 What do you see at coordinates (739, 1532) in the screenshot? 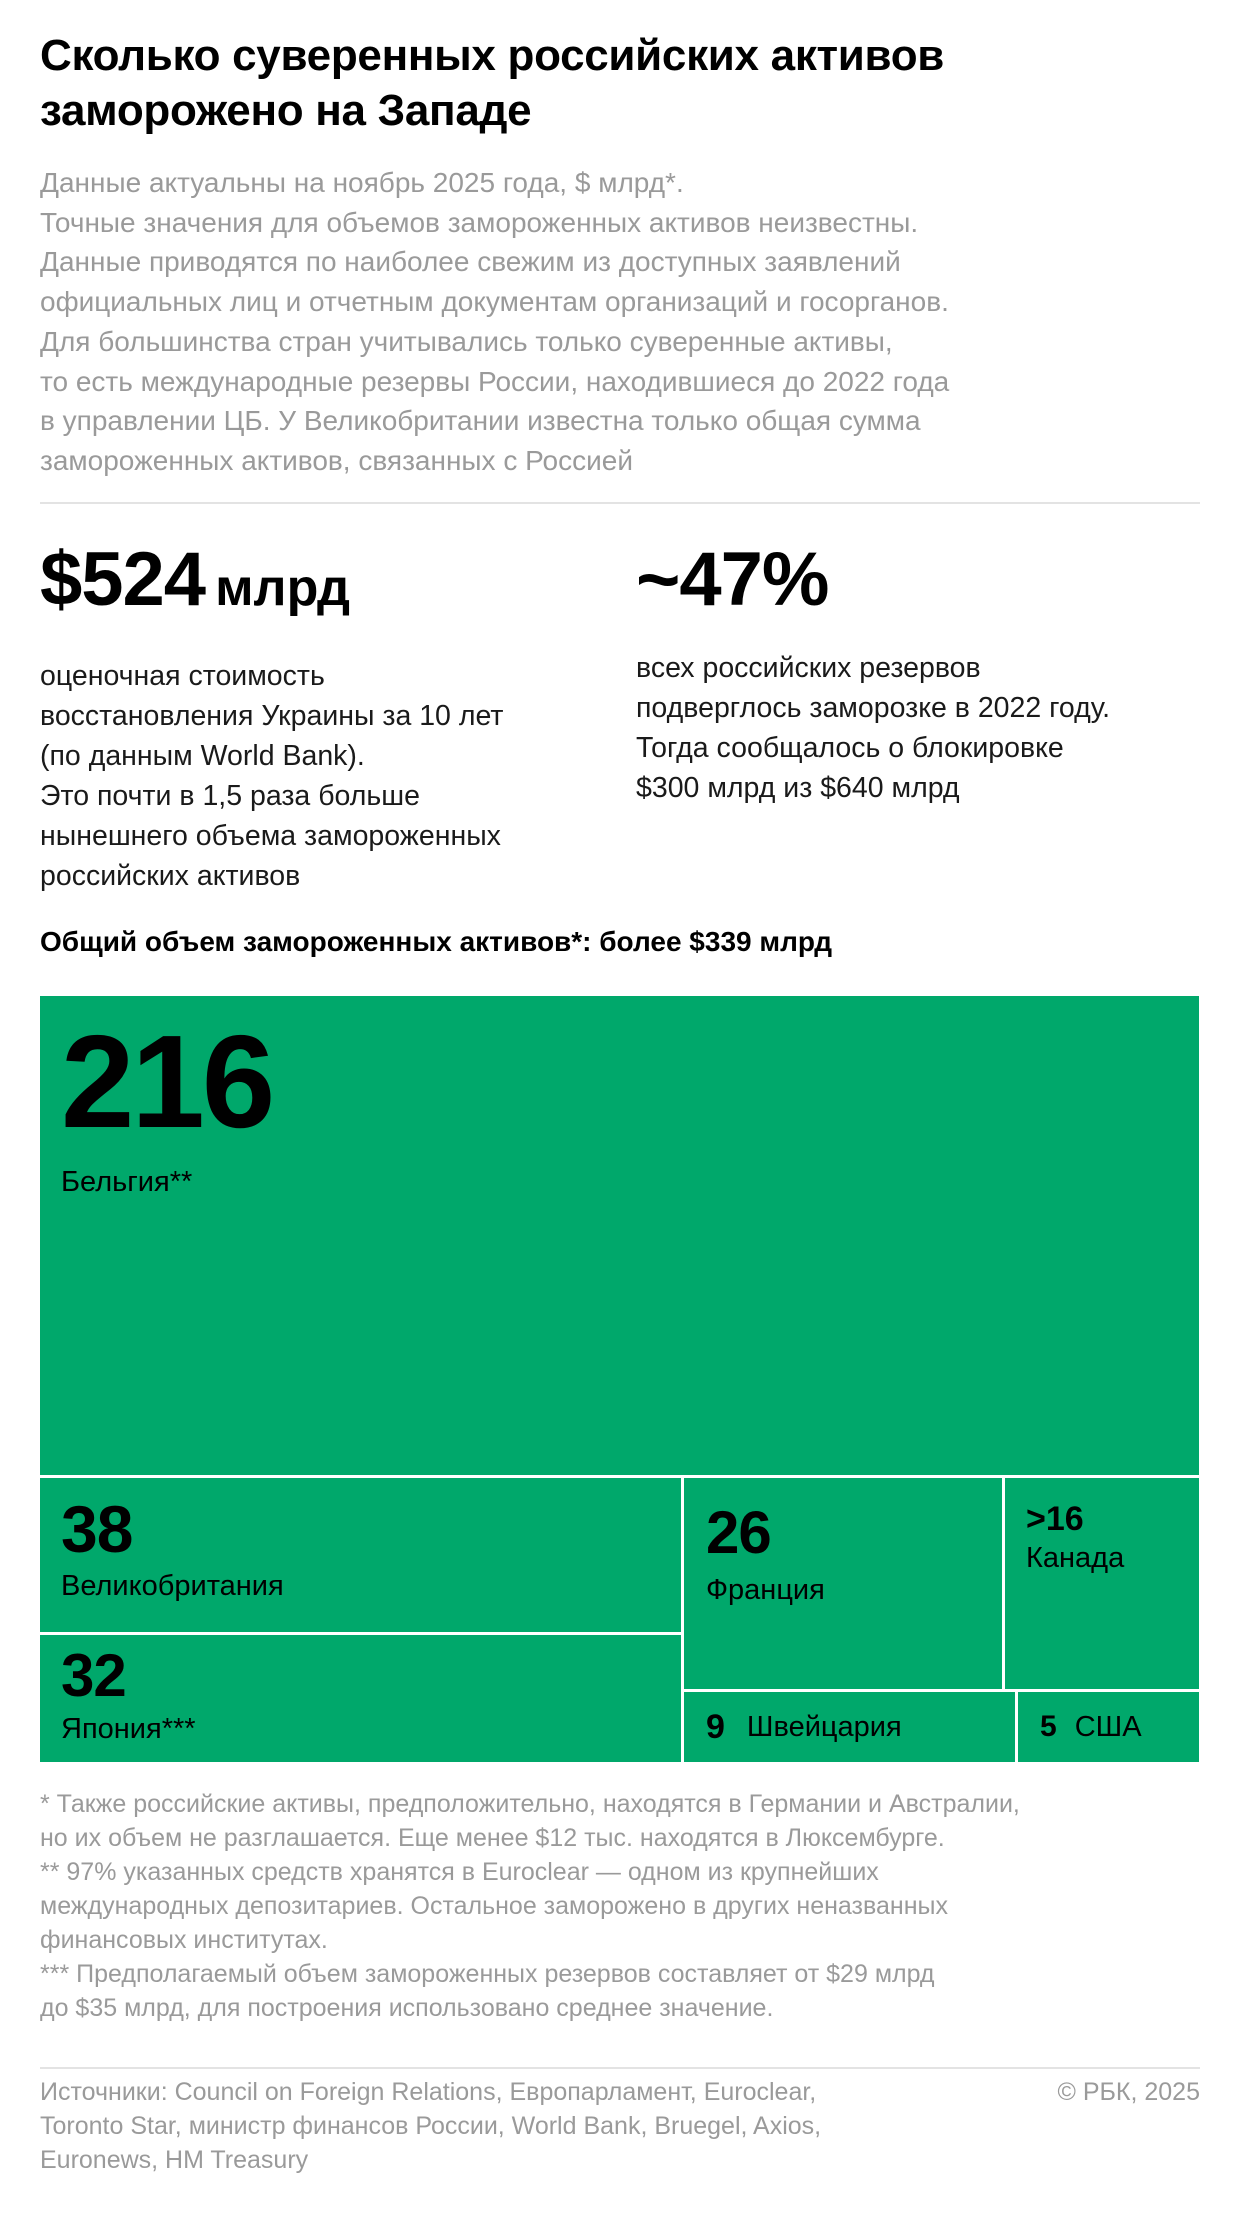
I see `tile-value: 26` at bounding box center [739, 1532].